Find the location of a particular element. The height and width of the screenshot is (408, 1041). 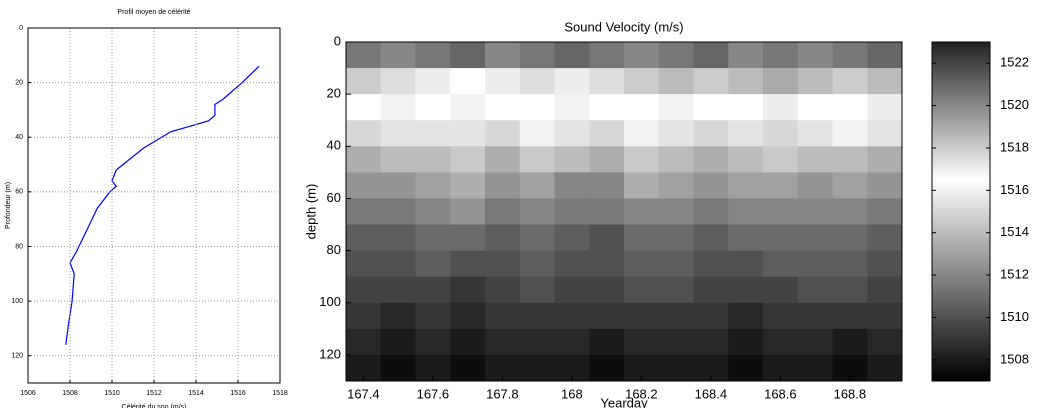

x-tick-label: 168.4 is located at coordinates (711, 393).